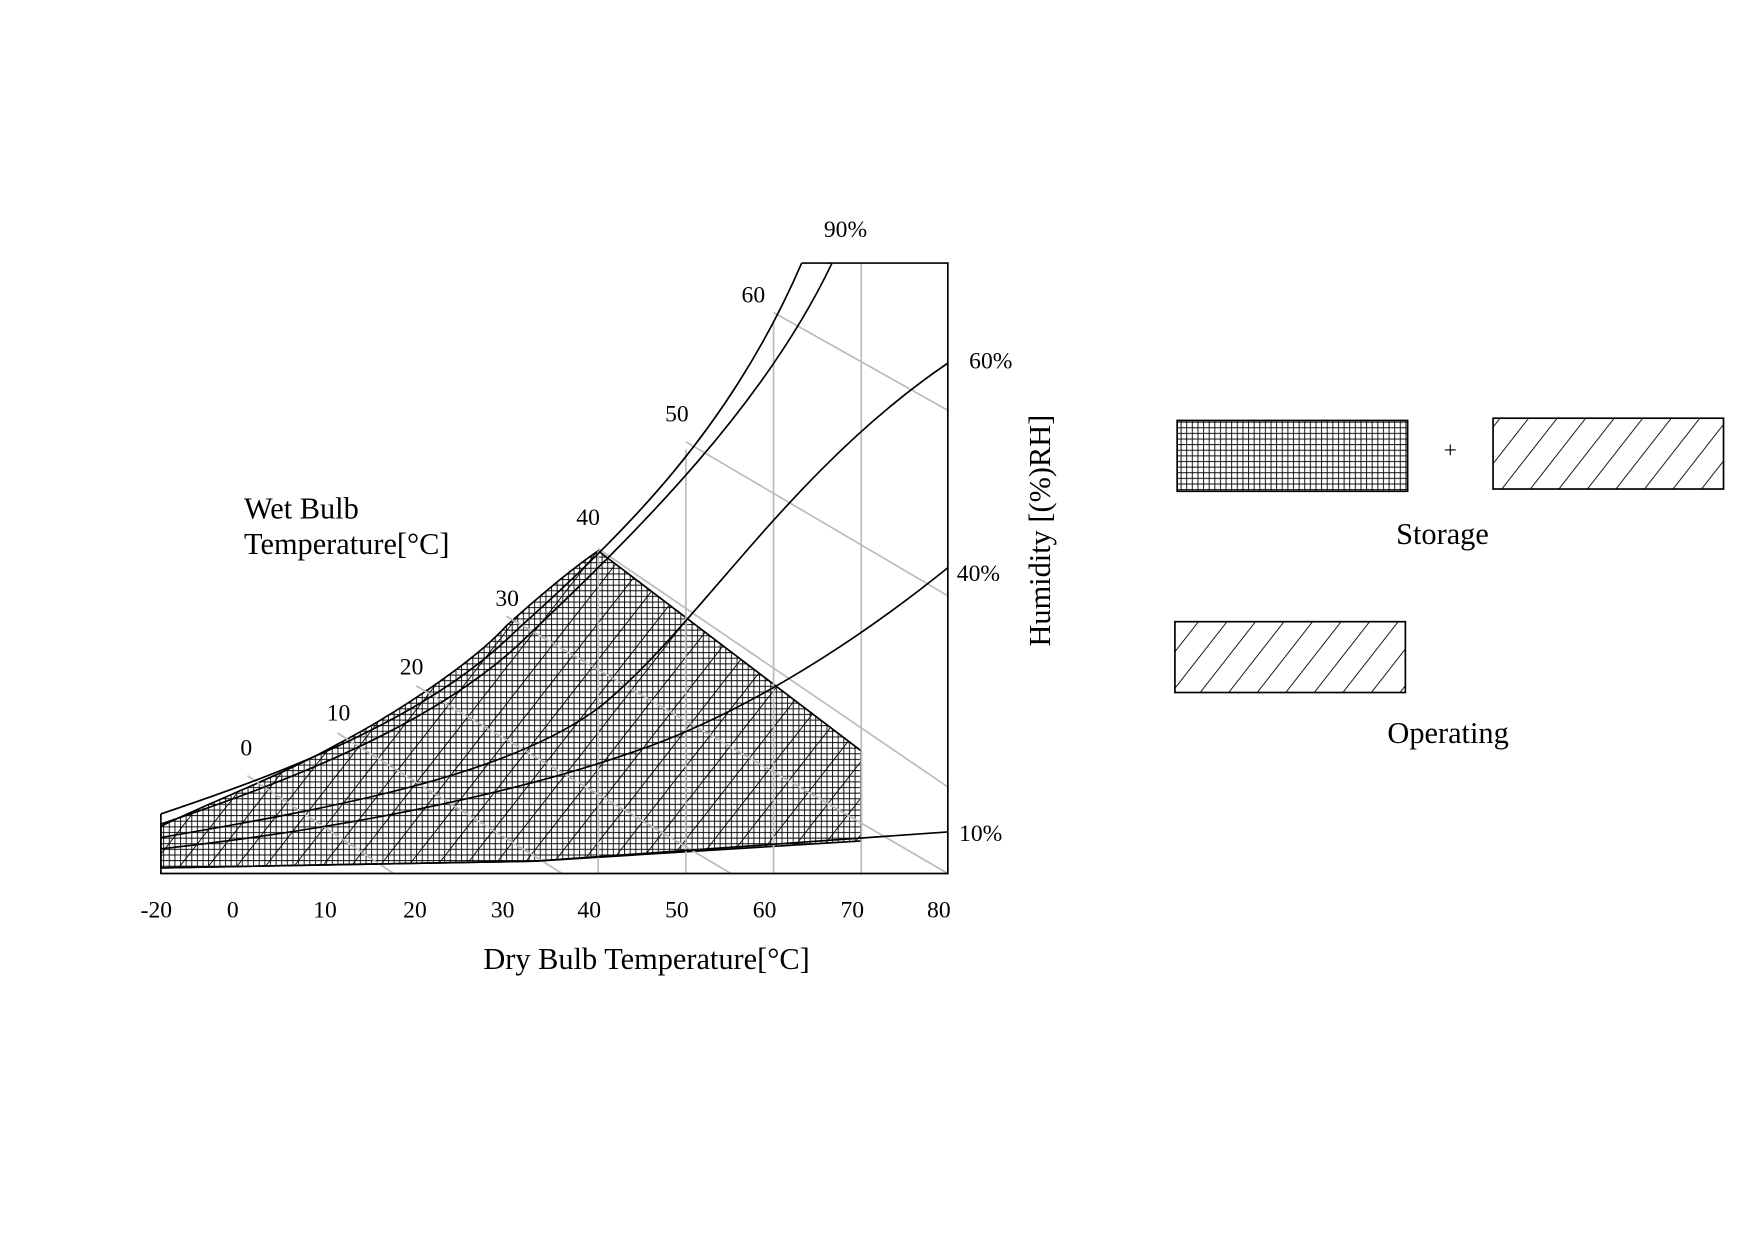 The height and width of the screenshot is (1240, 1754). What do you see at coordinates (301, 508) in the screenshot?
I see `wet-bulb-label: Wet Bulb` at bounding box center [301, 508].